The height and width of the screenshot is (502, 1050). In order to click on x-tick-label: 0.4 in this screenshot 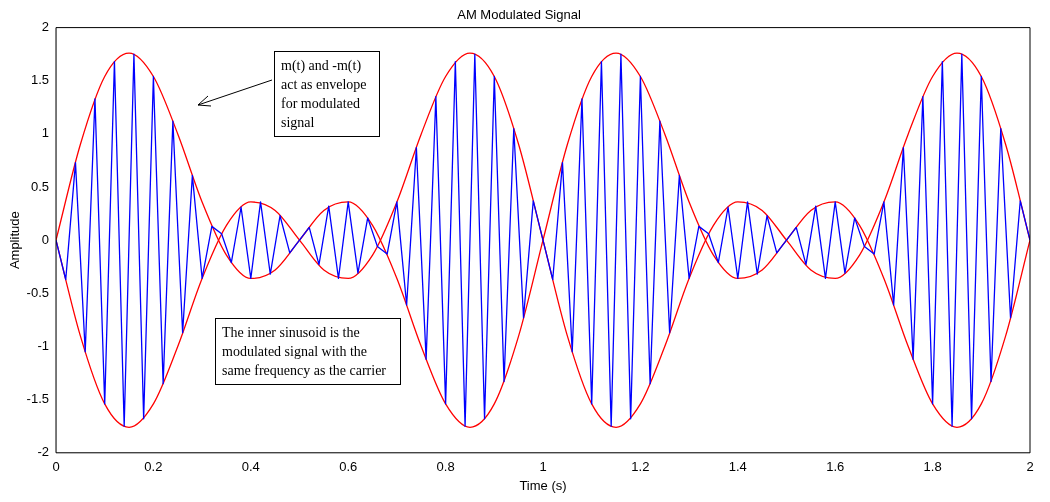, I will do `click(250, 467)`.